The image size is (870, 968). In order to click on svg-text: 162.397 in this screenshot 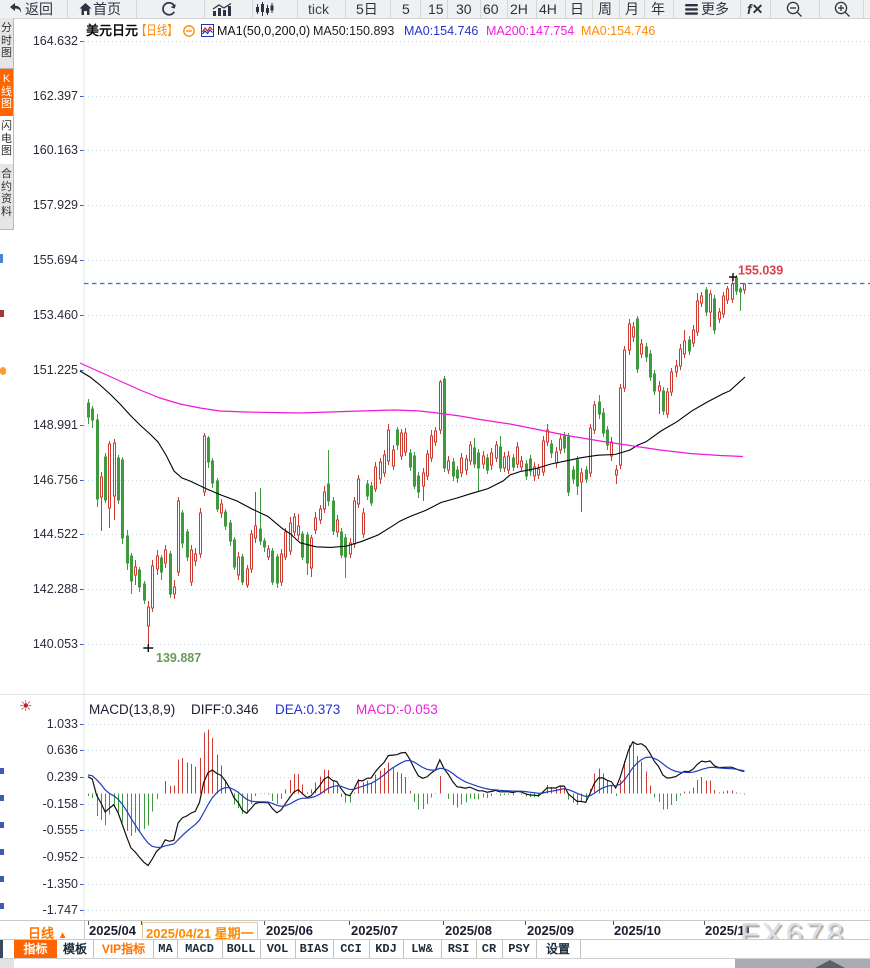, I will do `click(55, 96)`.